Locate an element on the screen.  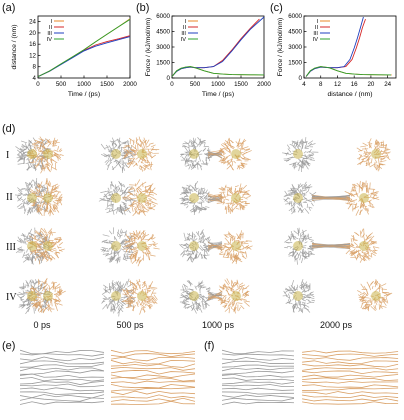
x-tick-label: 1500 is located at coordinates (107, 84).